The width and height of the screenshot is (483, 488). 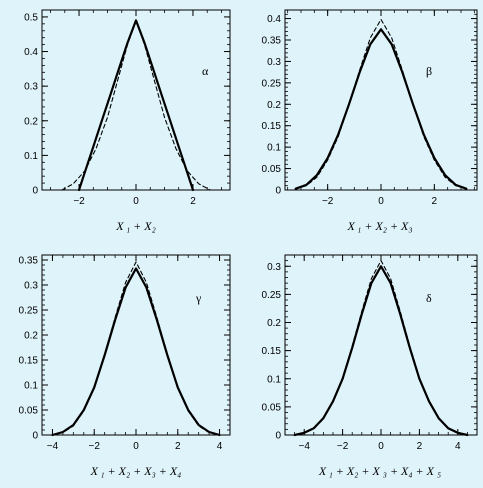 I want to click on panel-label: α, so click(x=205, y=71).